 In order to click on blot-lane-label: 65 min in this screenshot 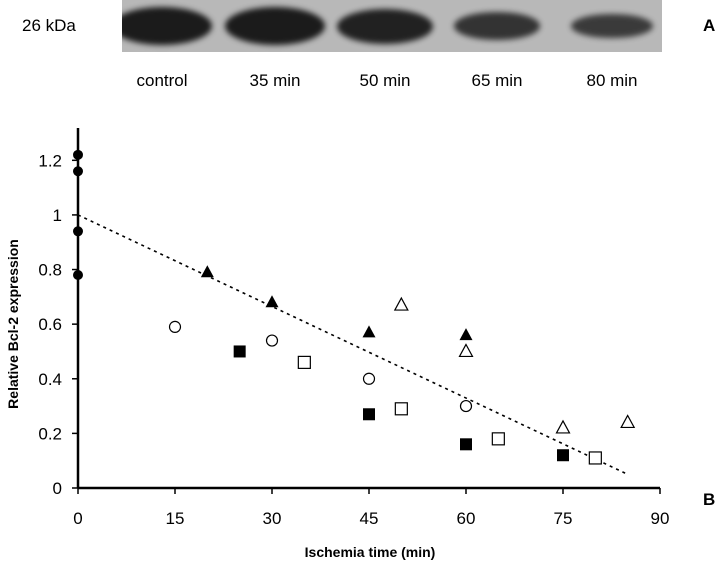, I will do `click(497, 80)`.